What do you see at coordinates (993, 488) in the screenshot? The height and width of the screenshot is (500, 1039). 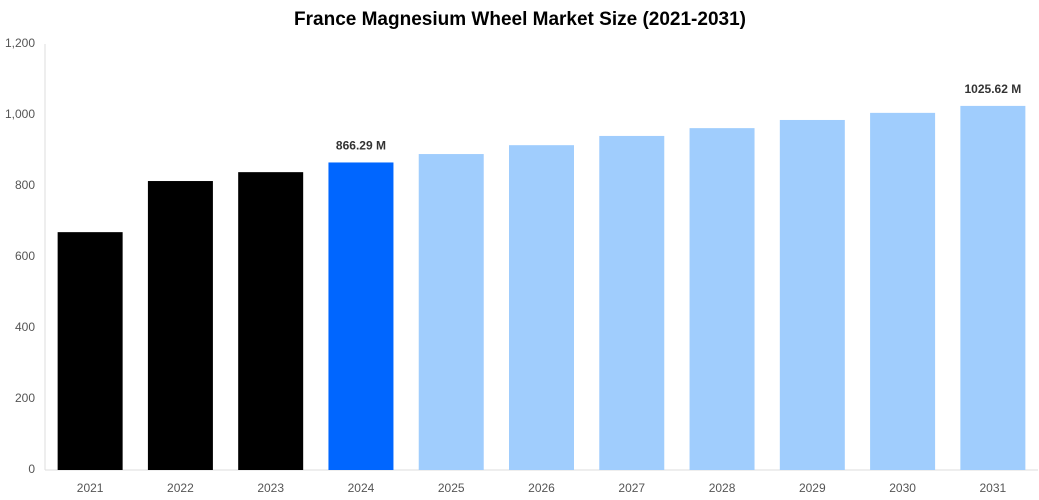 I see `x-tick-label: 2031` at bounding box center [993, 488].